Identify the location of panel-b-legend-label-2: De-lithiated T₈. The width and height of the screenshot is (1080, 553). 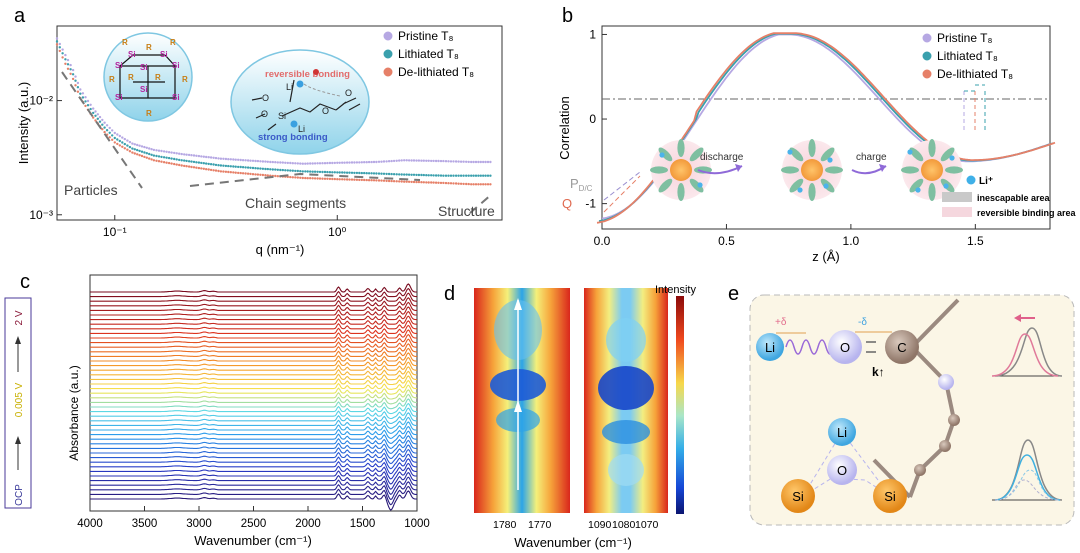
(975, 74).